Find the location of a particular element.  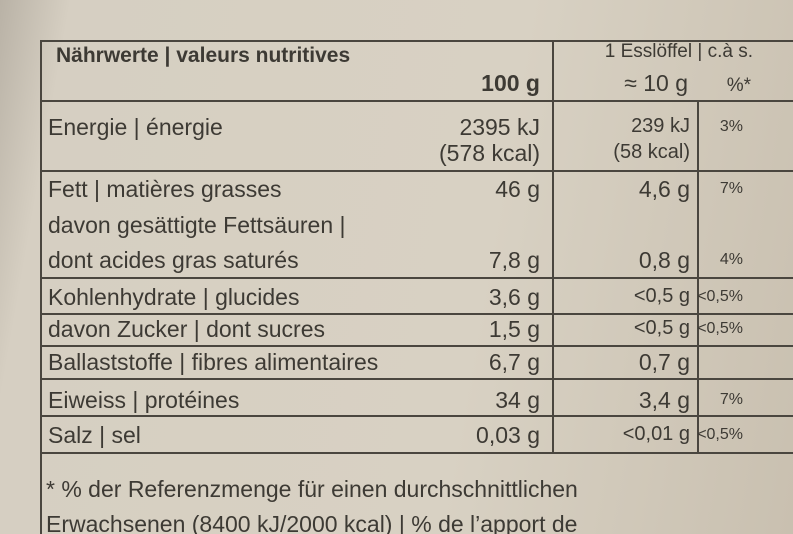

header-per-spoon: 1 Esslöffel | c.à s. is located at coordinates (678, 51).